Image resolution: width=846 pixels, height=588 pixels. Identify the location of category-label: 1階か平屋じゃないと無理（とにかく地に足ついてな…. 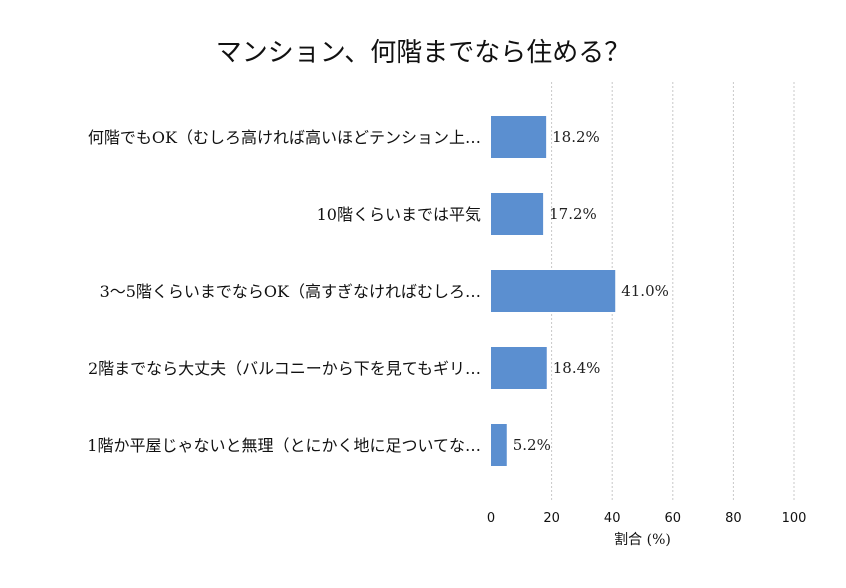
(284, 445).